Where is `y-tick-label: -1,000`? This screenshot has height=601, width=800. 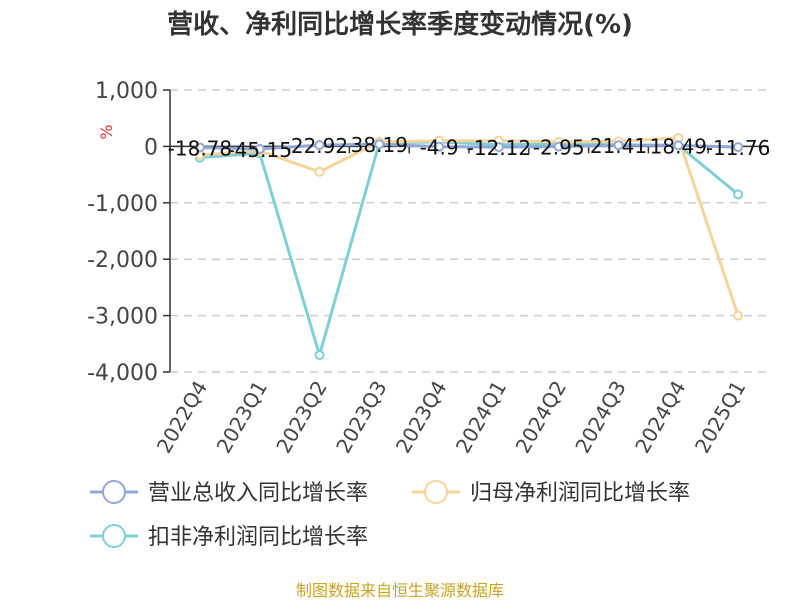
y-tick-label: -1,000 is located at coordinates (122, 204).